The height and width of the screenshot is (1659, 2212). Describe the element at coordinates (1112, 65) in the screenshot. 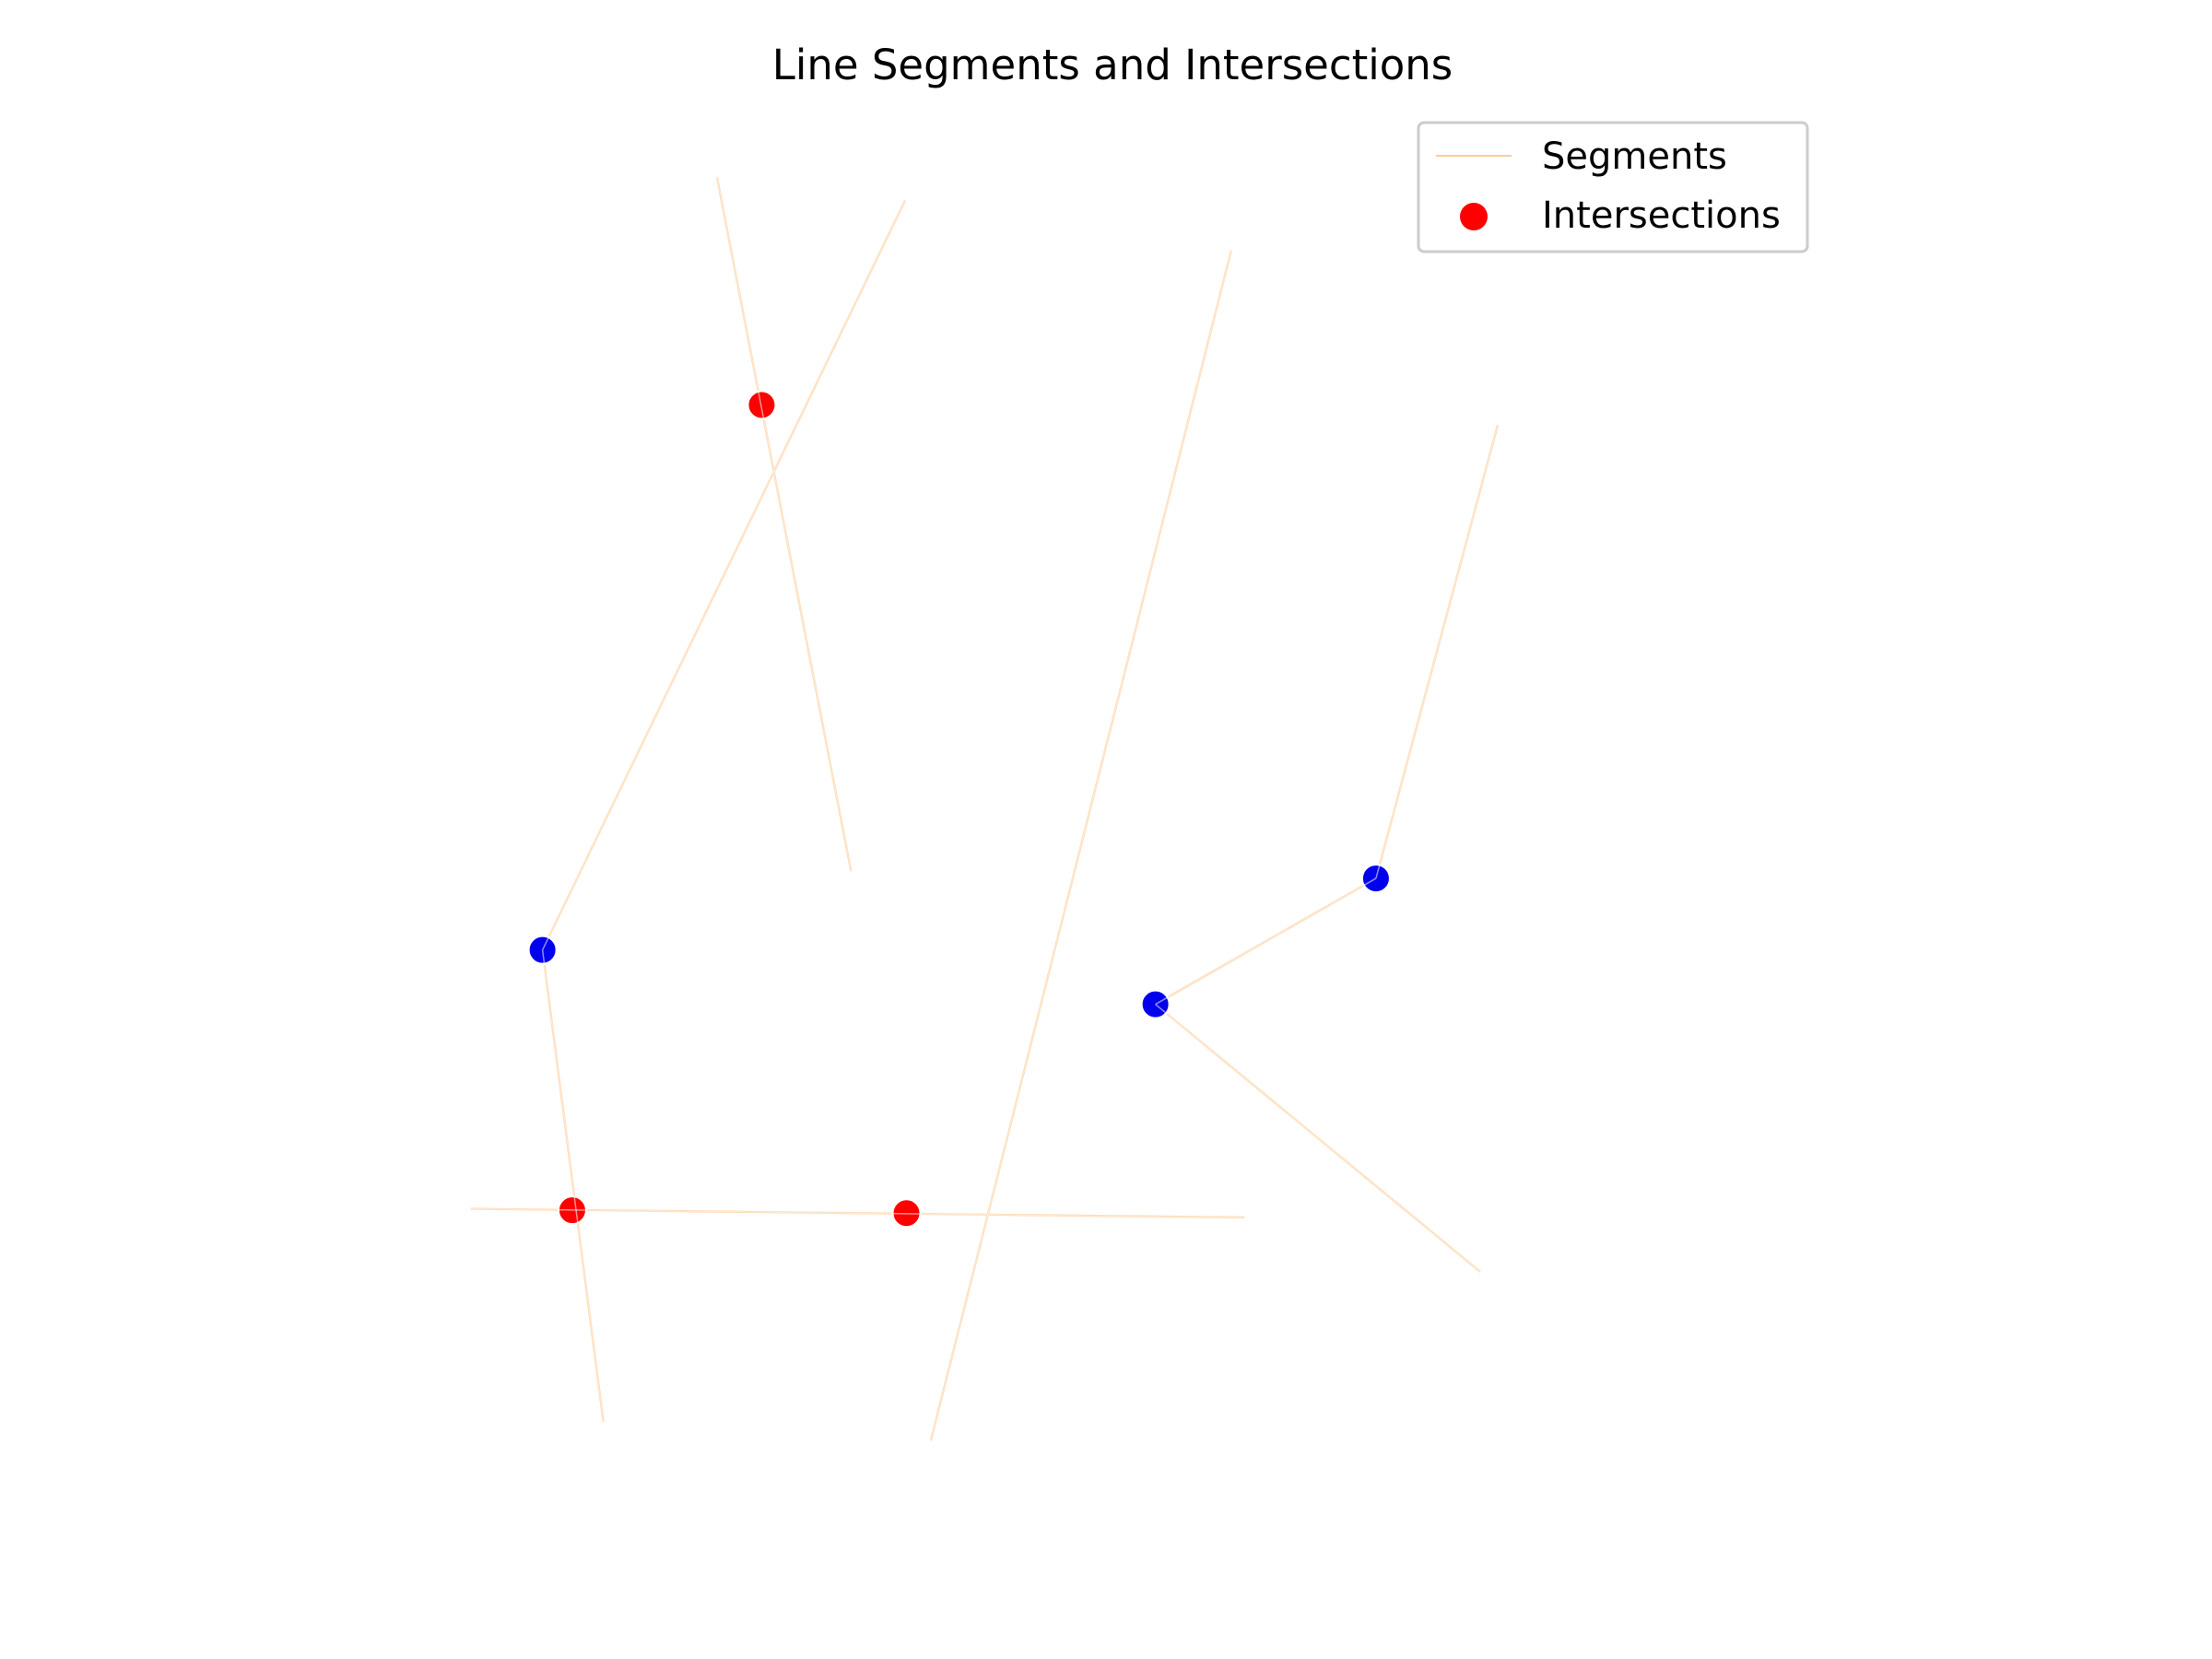

I see `chart-title: Line Segments and Intersections` at that location.